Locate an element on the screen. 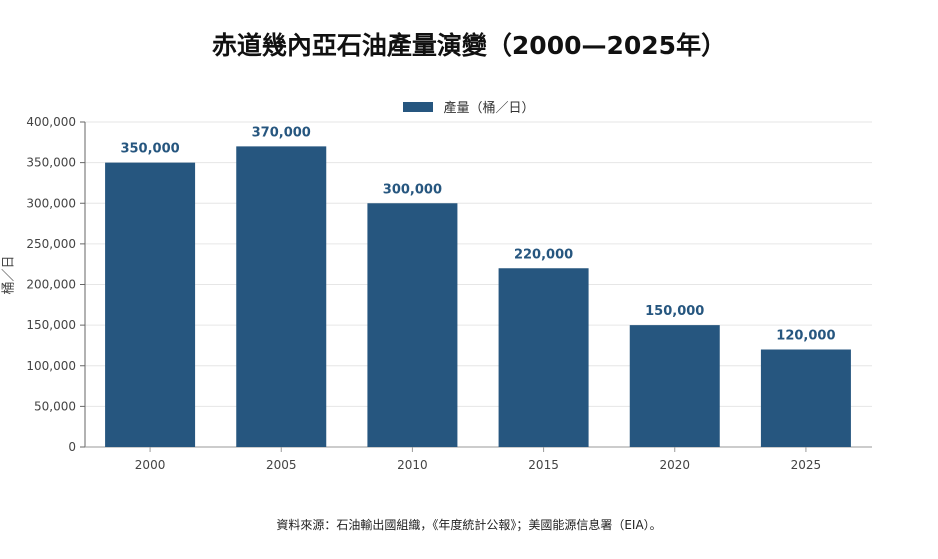 The height and width of the screenshot is (559, 938). source-note: 資料來源：石油輸出國組織，《年度統計公報》；美國能源信息署（EIA）。 is located at coordinates (469, 525).